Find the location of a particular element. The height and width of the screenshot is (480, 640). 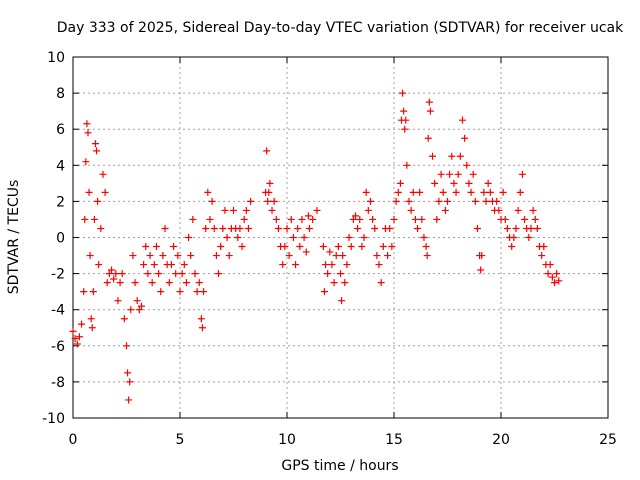

y-axis-label: SDTVAR / TECUs is located at coordinates (14, 237).